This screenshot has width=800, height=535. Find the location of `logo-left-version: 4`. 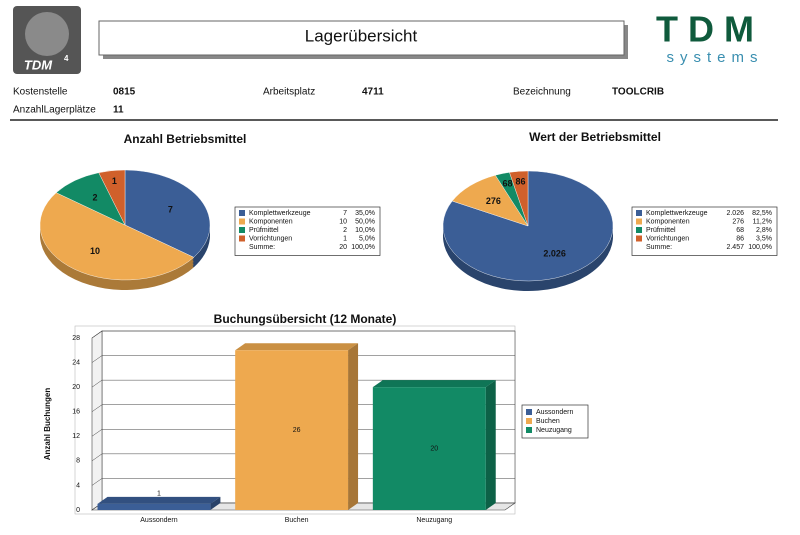

logo-left-version: 4 is located at coordinates (66, 58).